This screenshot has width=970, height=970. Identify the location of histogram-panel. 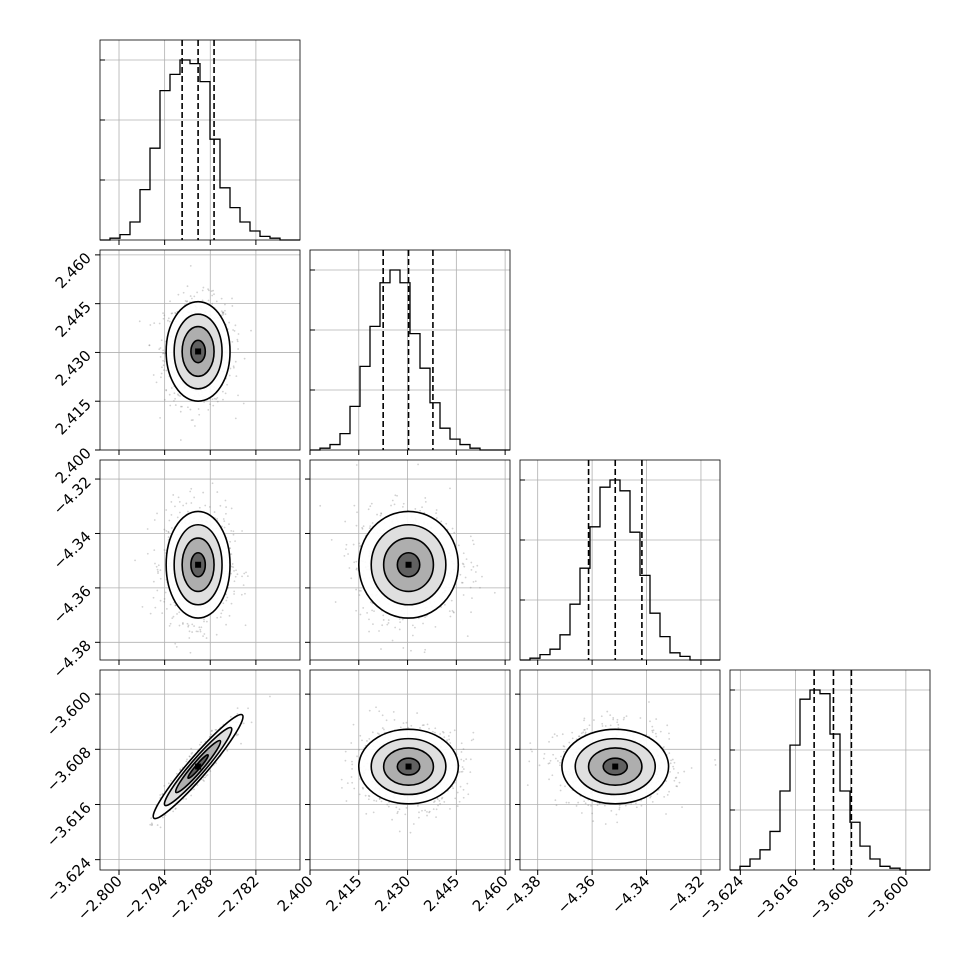
(410, 352).